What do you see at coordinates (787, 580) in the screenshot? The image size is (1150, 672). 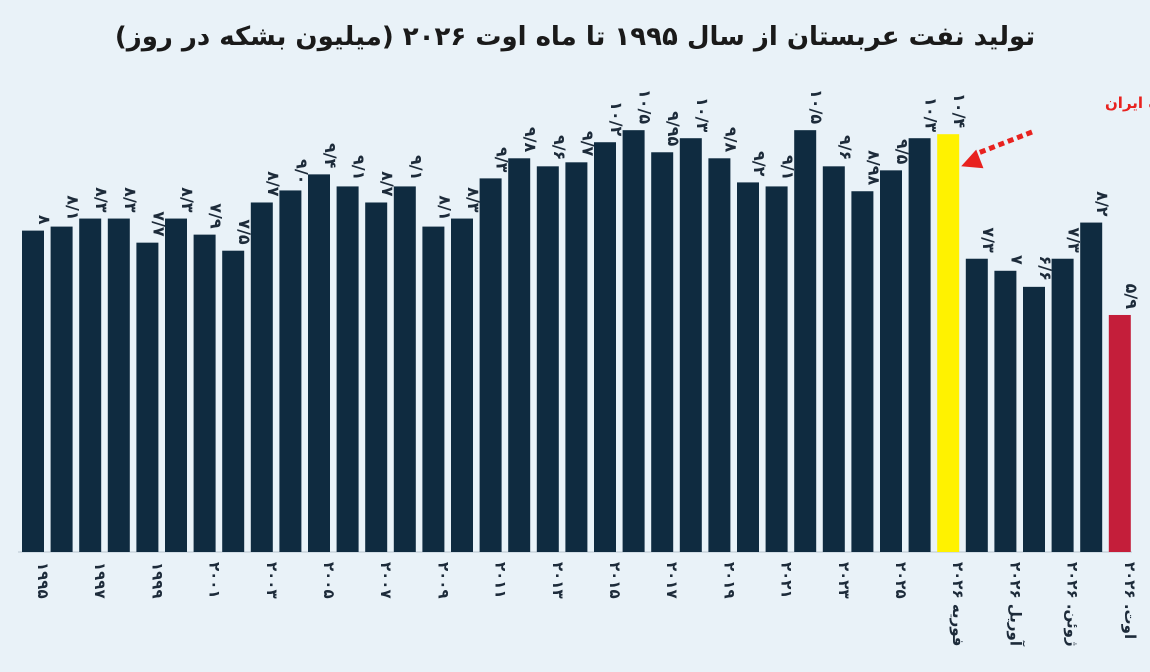 I see `x-tick-label: ۲۰۲۱` at bounding box center [787, 580].